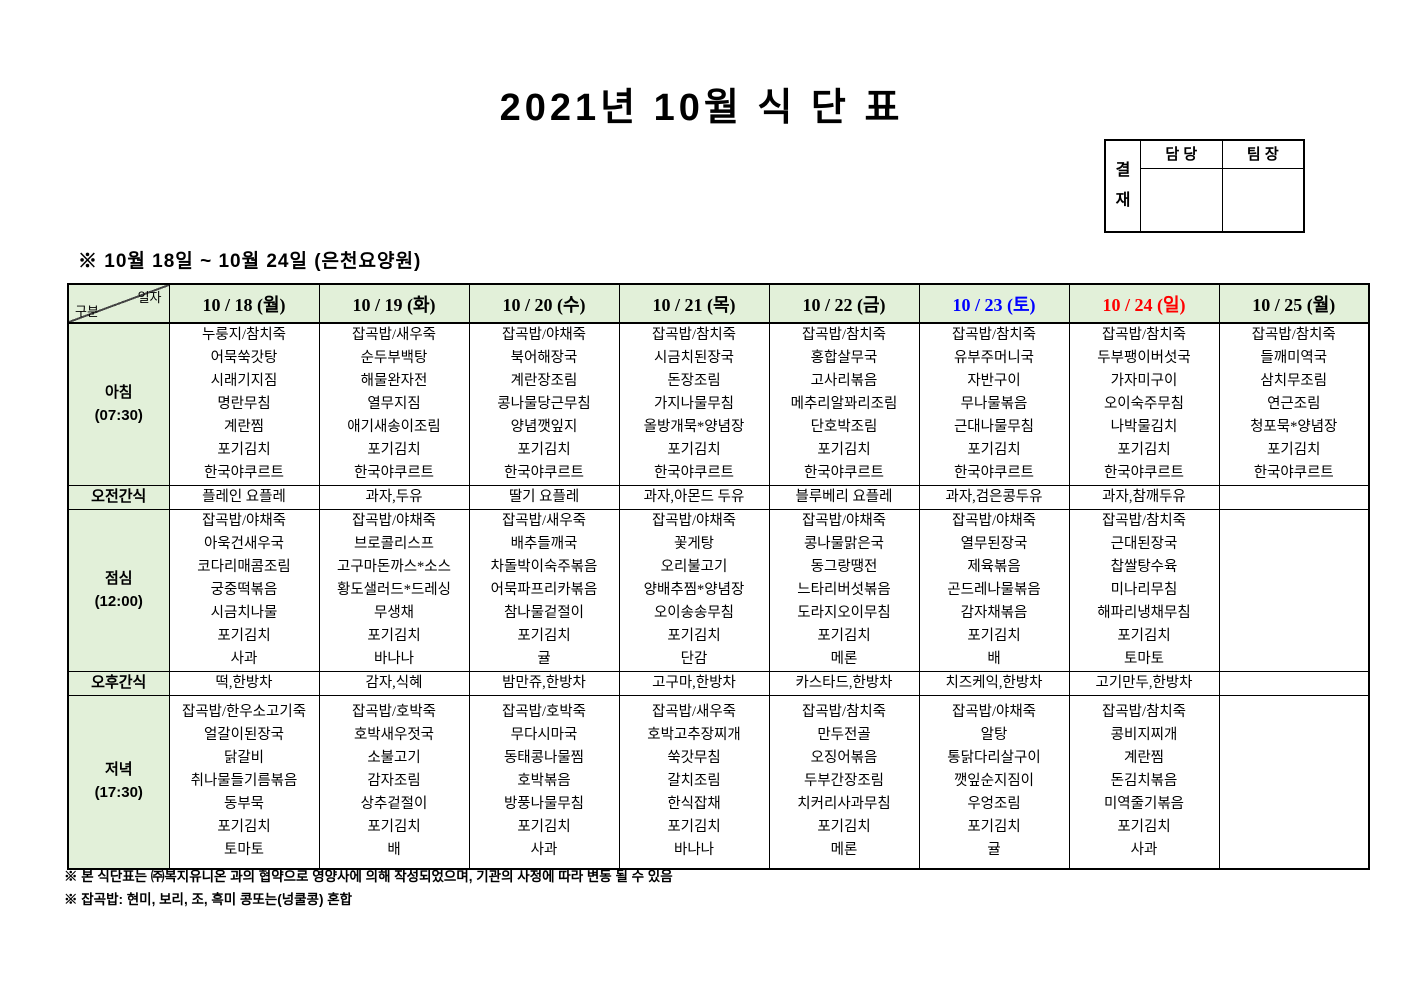 This screenshot has width=1403, height=992. I want to click on menu-cell-am-snack-day3: 딸기 요플레, so click(544, 497).